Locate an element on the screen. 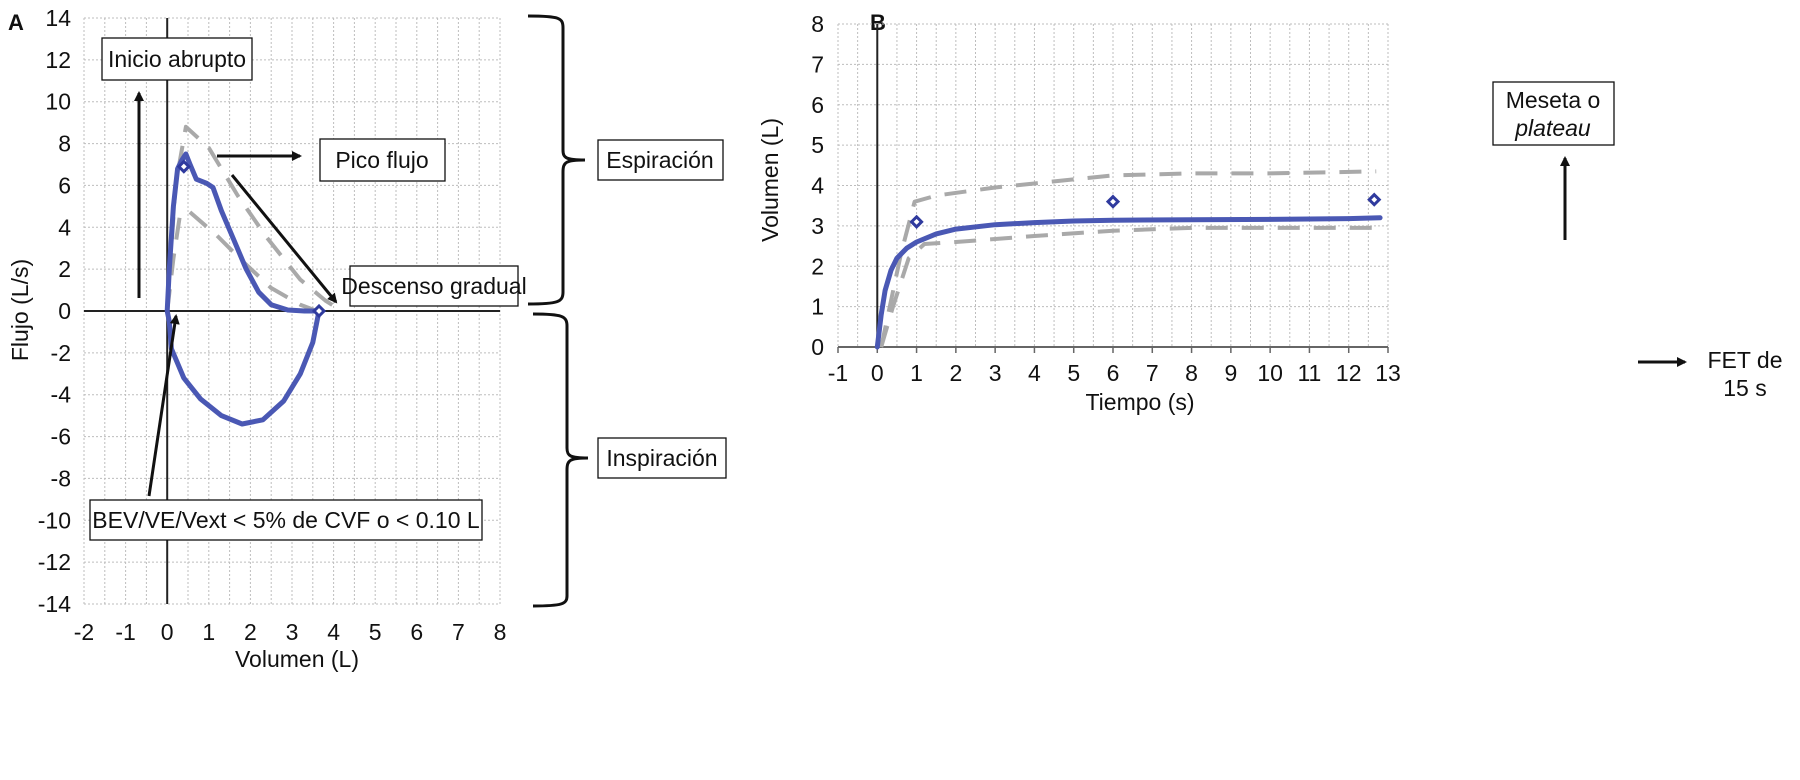 This screenshot has height=780, width=1800. annotation-inspiracion: Inspiración is located at coordinates (662, 458).